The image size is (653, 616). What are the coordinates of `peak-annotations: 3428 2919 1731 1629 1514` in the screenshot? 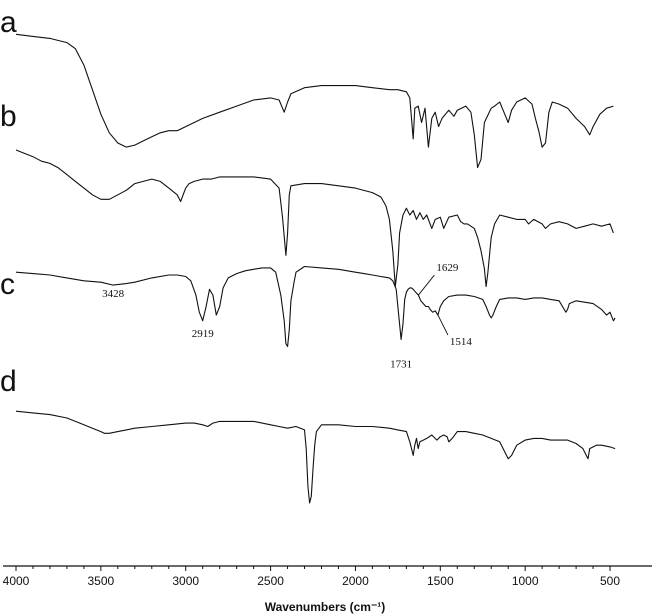 It's located at (287, 316).